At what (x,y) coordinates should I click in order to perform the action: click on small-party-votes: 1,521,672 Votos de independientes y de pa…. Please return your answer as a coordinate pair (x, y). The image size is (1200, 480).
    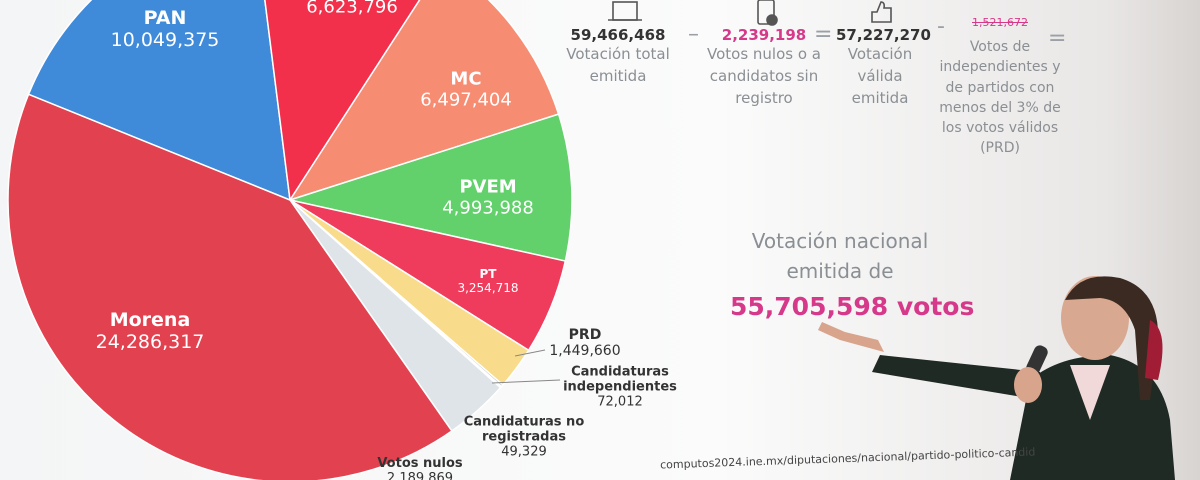
    Looking at the image, I should click on (1000, 87).